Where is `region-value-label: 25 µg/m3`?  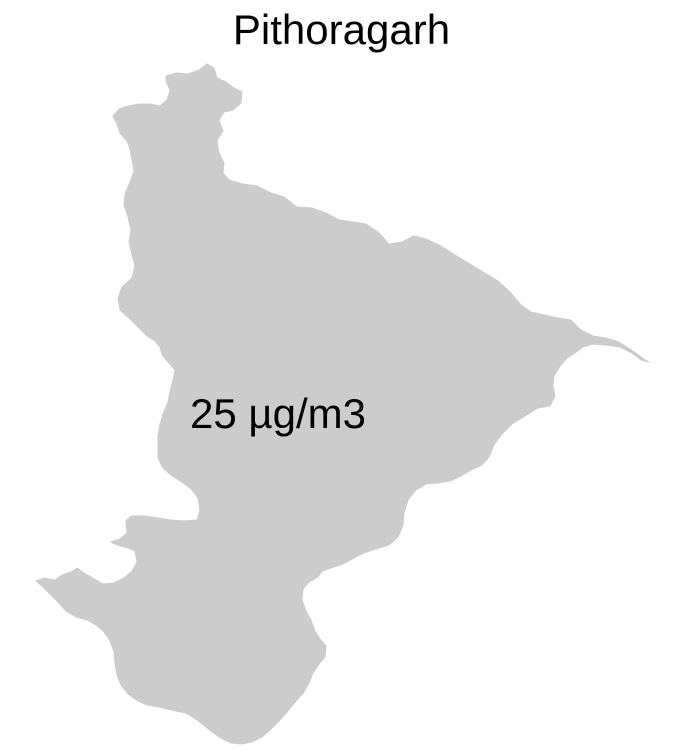 region-value-label: 25 µg/m3 is located at coordinates (278, 413).